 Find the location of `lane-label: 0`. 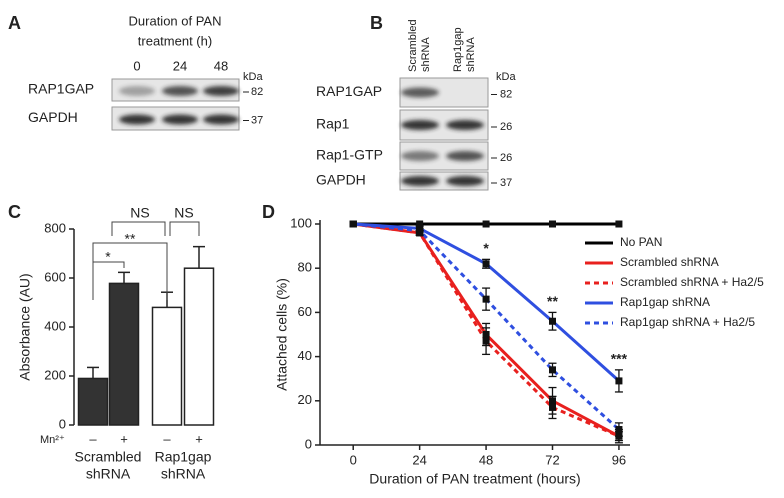

lane-label: 0 is located at coordinates (136, 65).